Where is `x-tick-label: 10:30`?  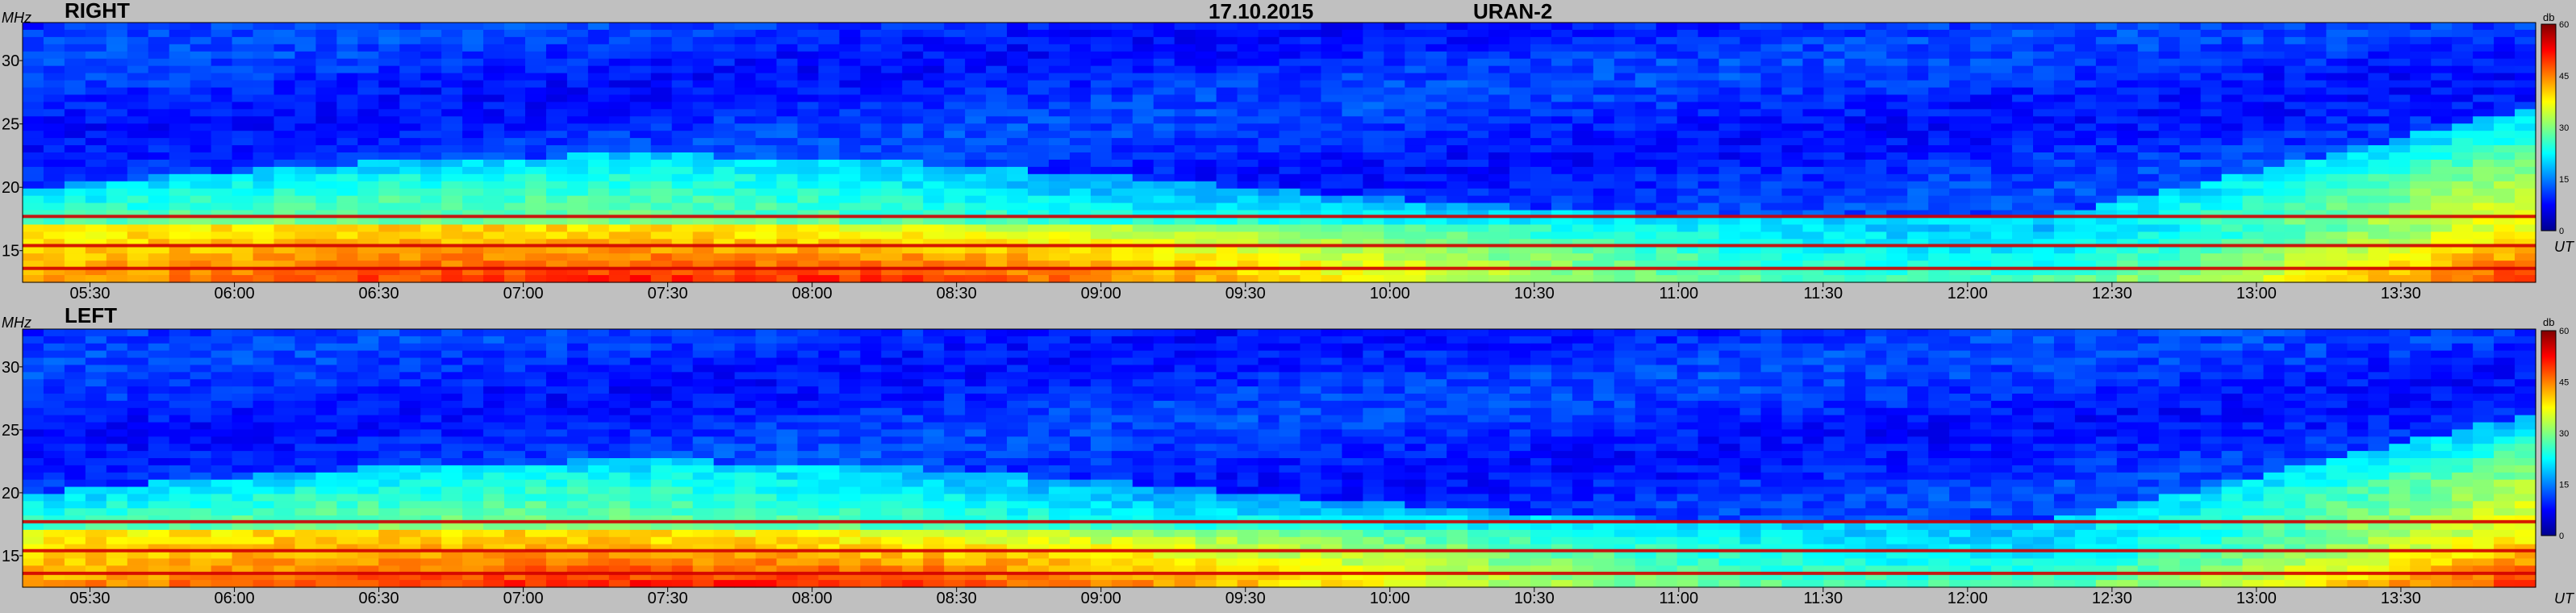
x-tick-label: 10:30 is located at coordinates (1535, 293).